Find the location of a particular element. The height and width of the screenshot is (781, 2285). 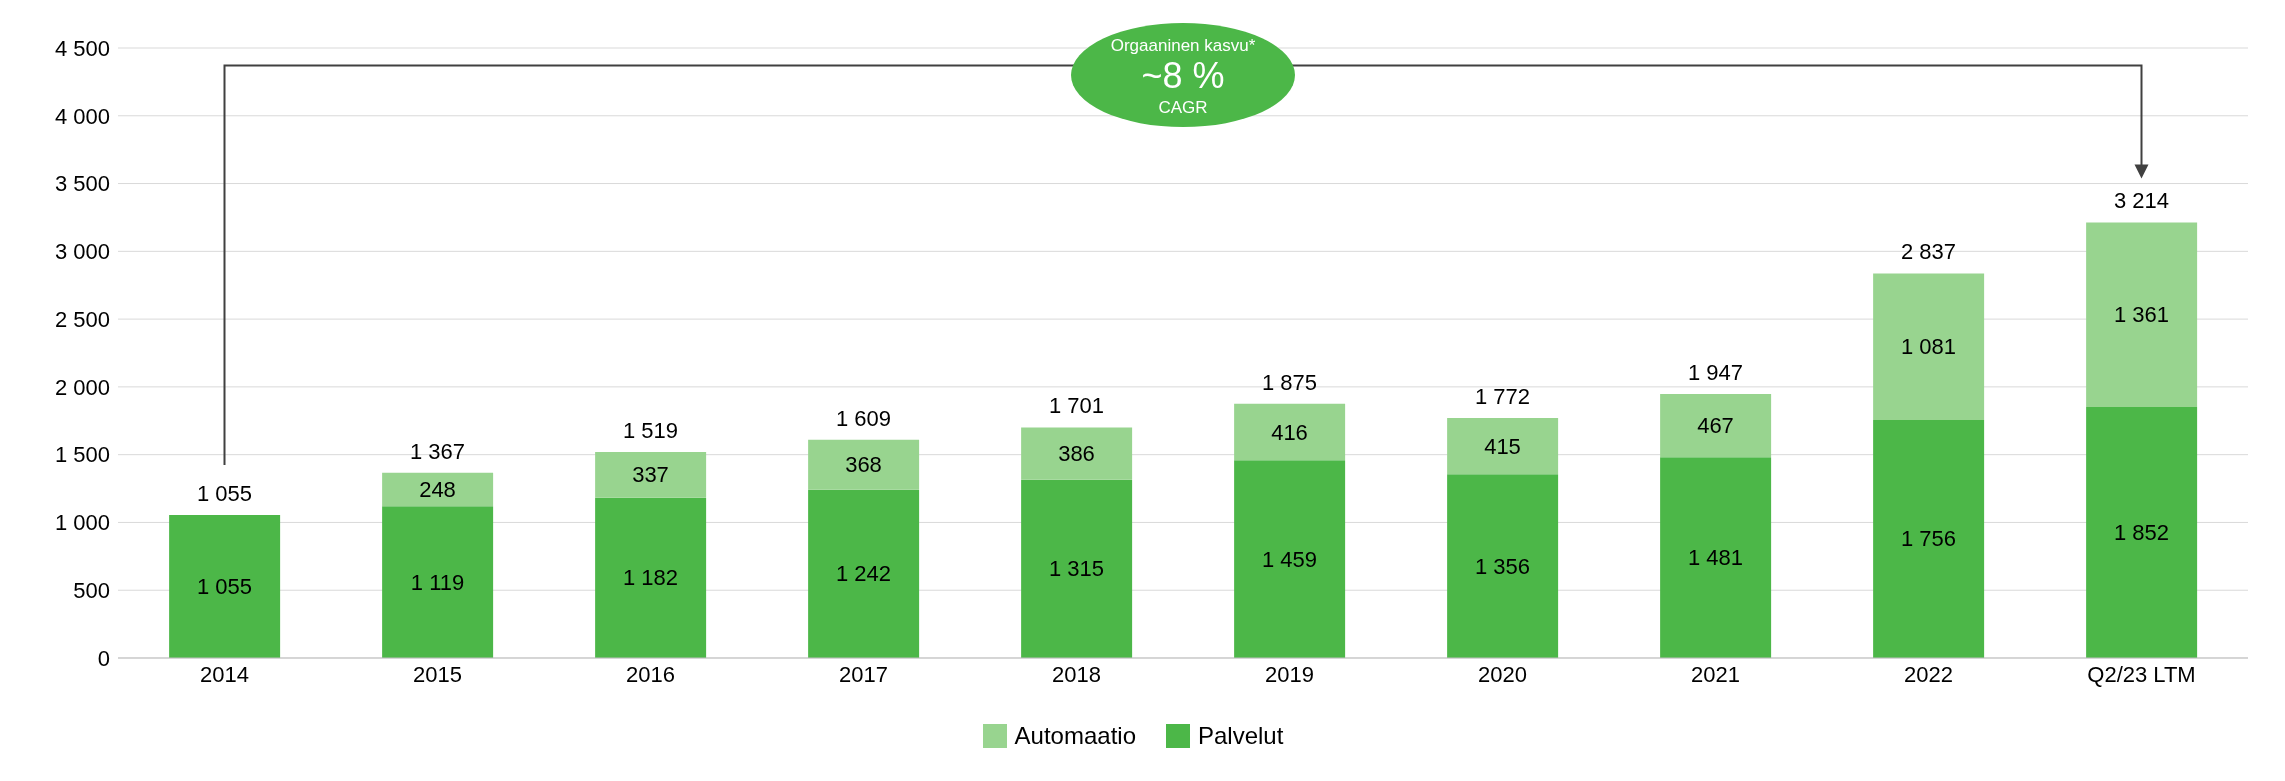

y-tick-label: 500 is located at coordinates (91, 591).